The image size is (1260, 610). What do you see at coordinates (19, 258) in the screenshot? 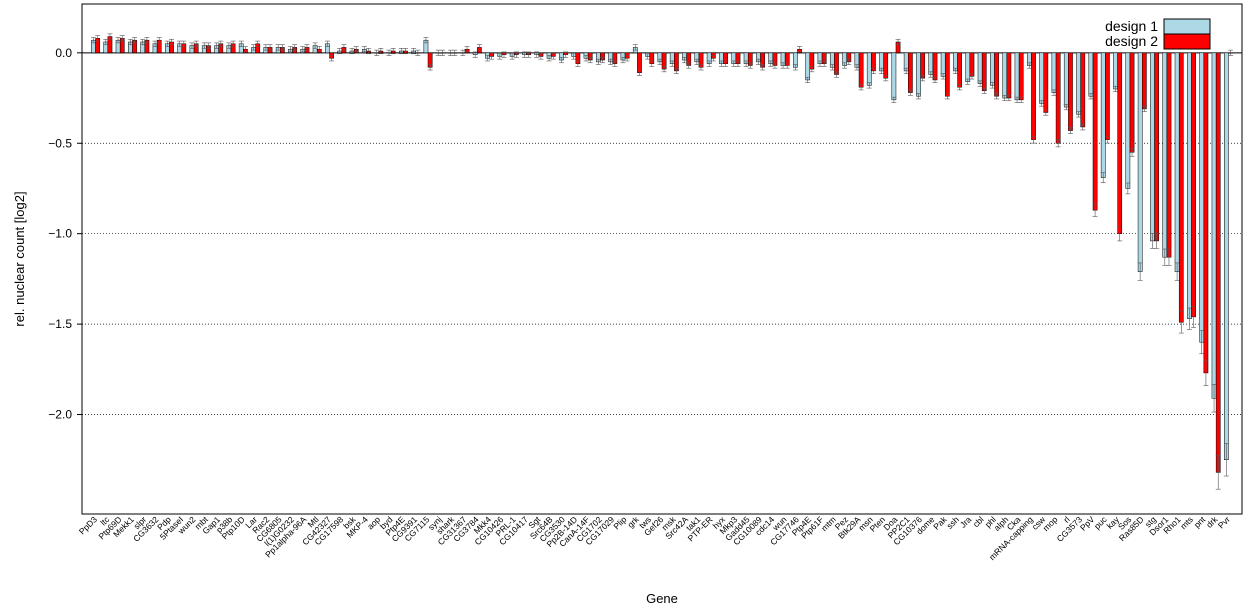
I see `y-axis-label: rel. nuclear count [log2]` at bounding box center [19, 258].